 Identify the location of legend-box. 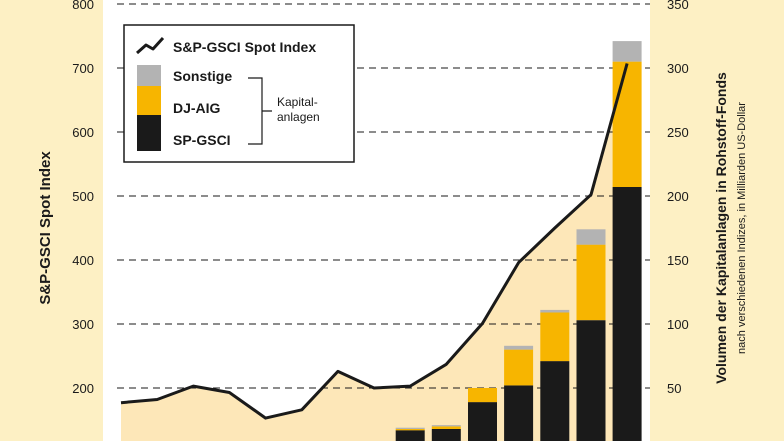
(239, 93).